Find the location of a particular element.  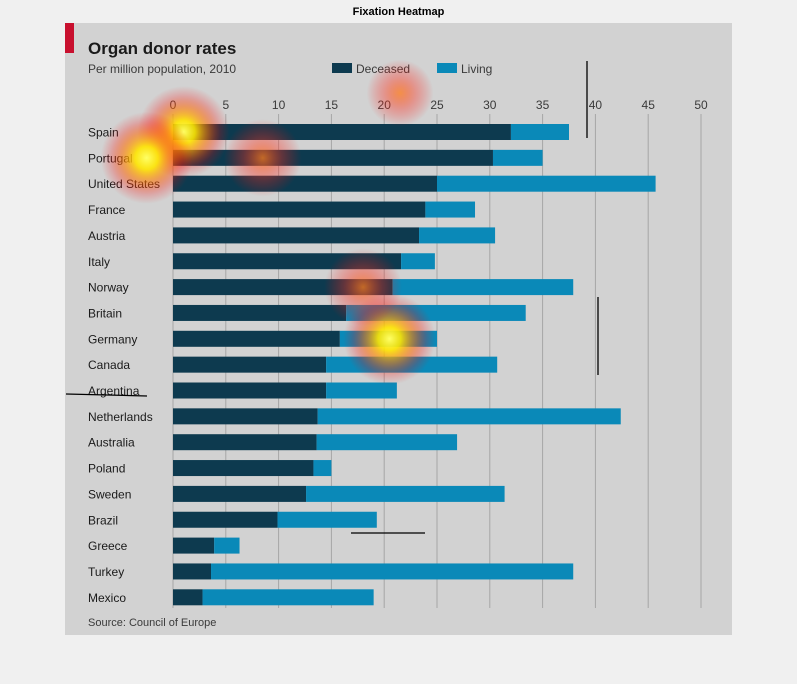

category-label: Italy is located at coordinates (99, 262).